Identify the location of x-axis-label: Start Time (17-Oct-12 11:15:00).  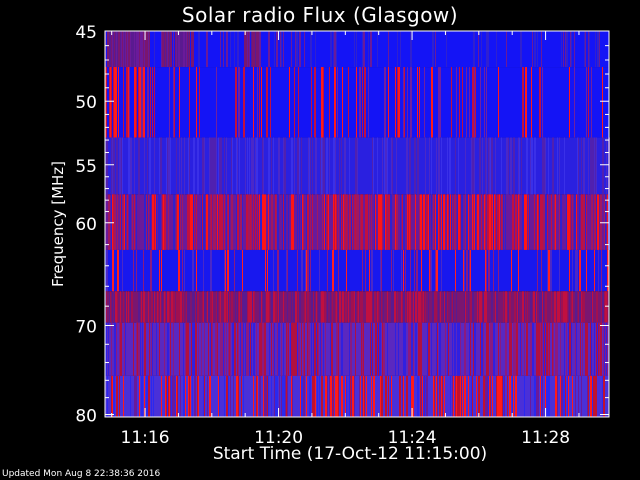
(350, 454).